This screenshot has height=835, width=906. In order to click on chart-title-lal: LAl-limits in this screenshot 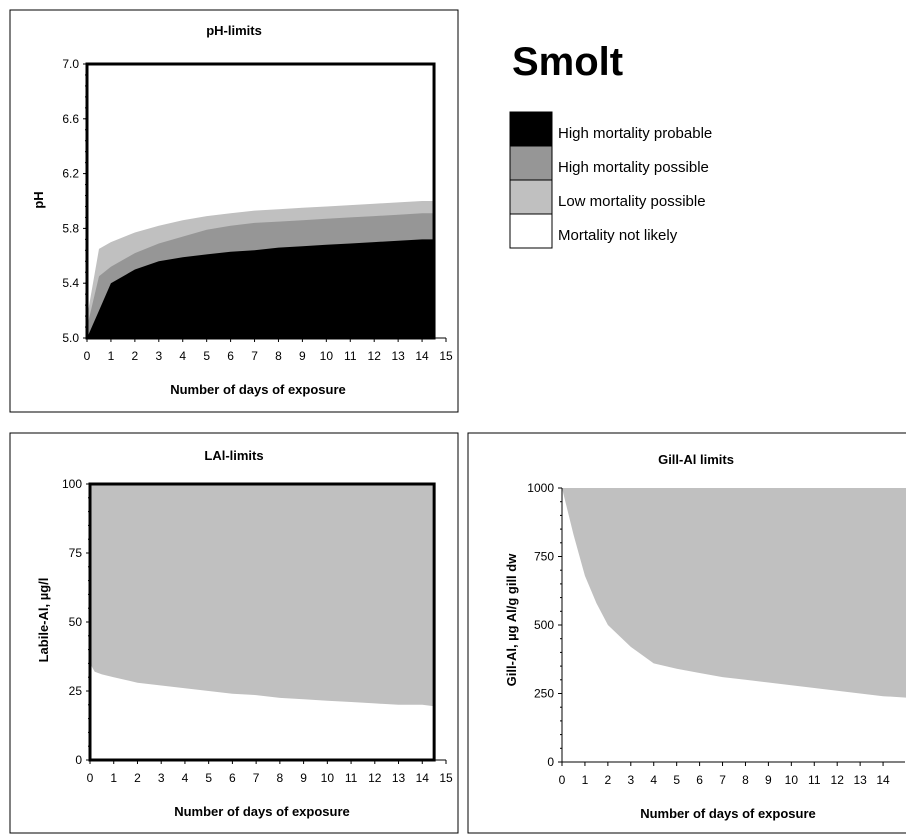, I will do `click(233, 455)`.